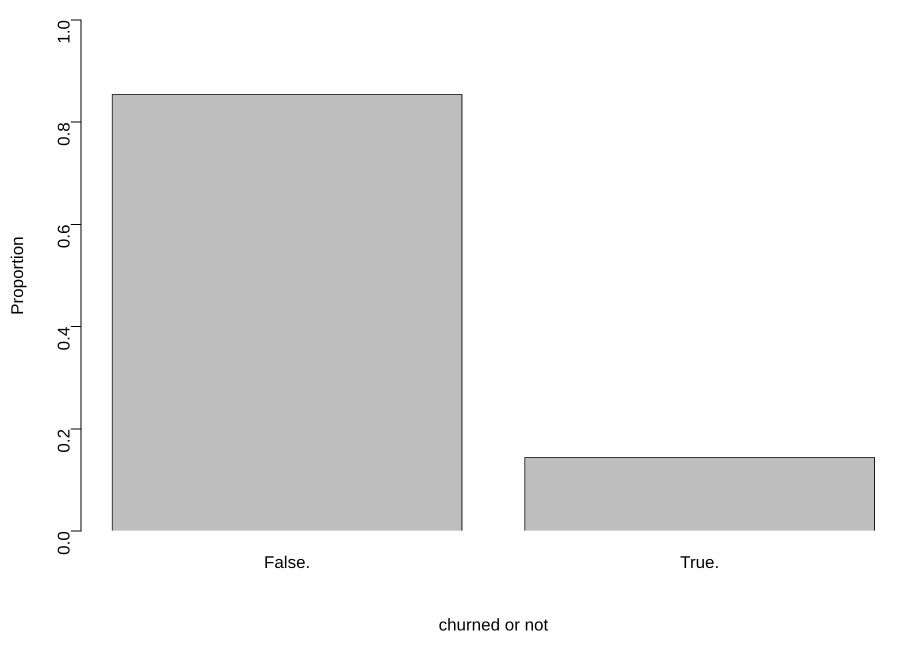  Describe the element at coordinates (64, 338) in the screenshot. I see `y-tick-label: 0.4` at that location.